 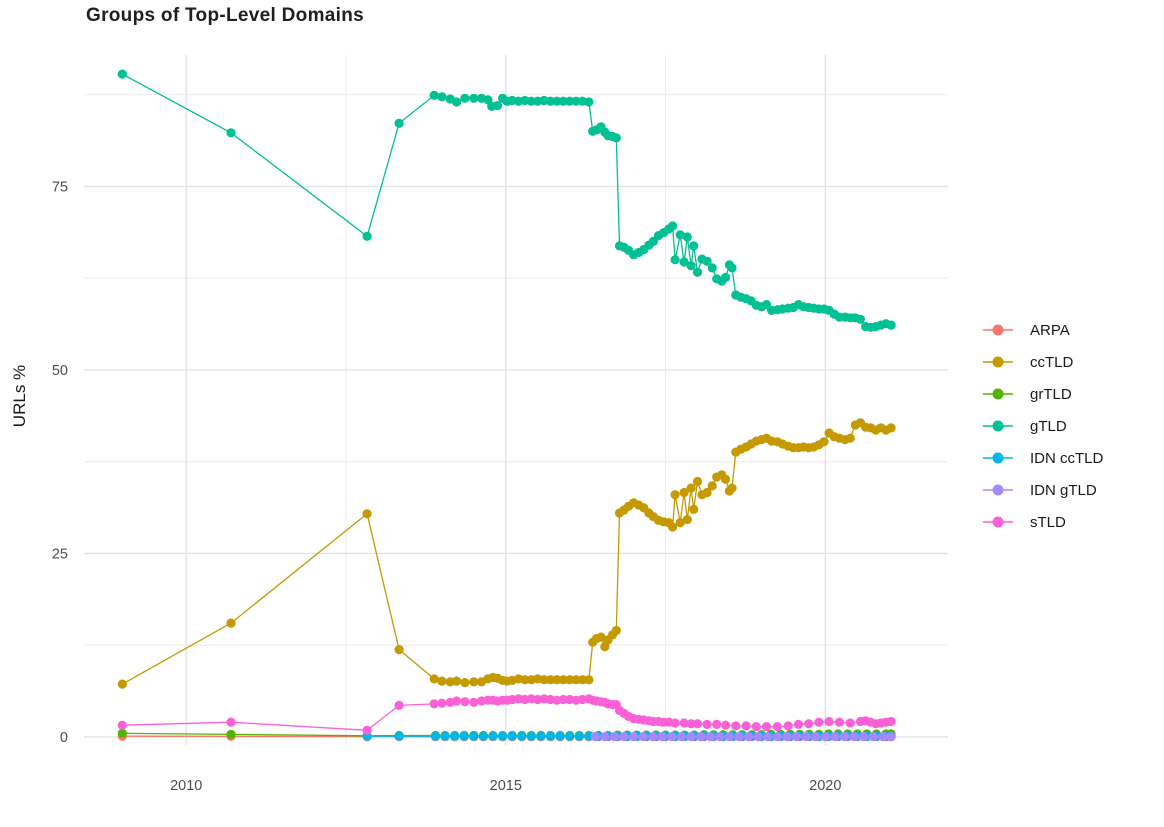 I want to click on y-tick-label: 25, so click(x=60, y=554).